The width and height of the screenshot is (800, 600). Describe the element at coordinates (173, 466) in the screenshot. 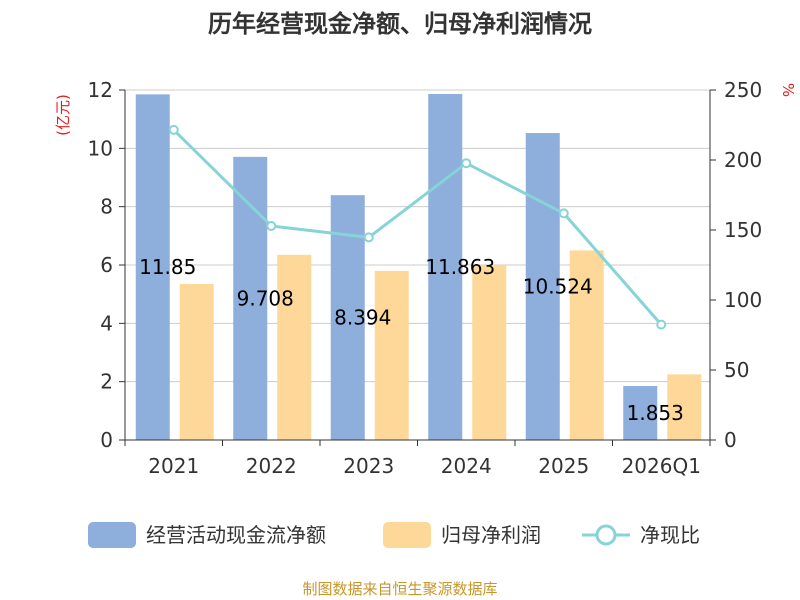

I see `x-tick-label: 2021` at that location.